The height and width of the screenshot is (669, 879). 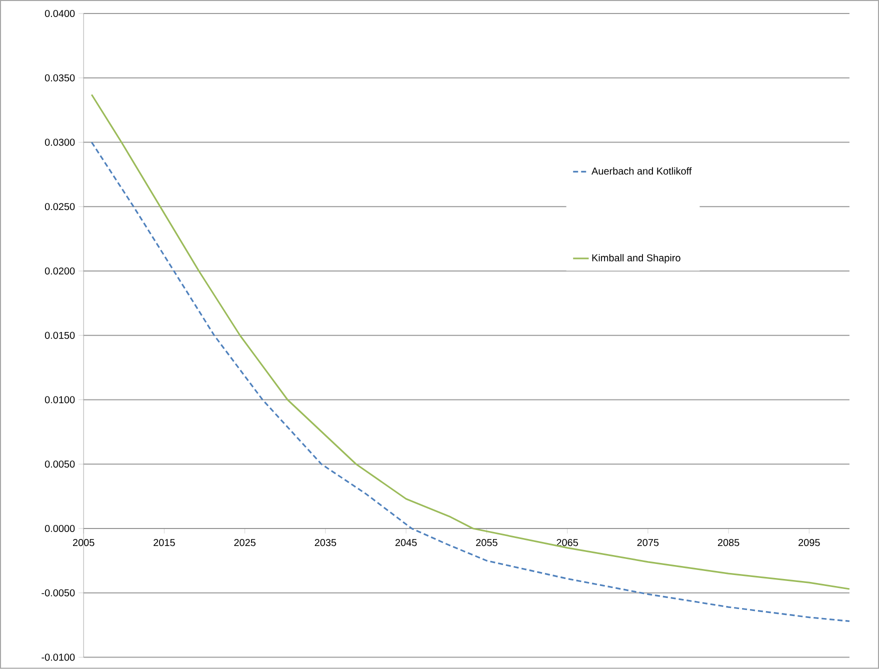 What do you see at coordinates (729, 542) in the screenshot?
I see `x-tick-label: 2085` at bounding box center [729, 542].